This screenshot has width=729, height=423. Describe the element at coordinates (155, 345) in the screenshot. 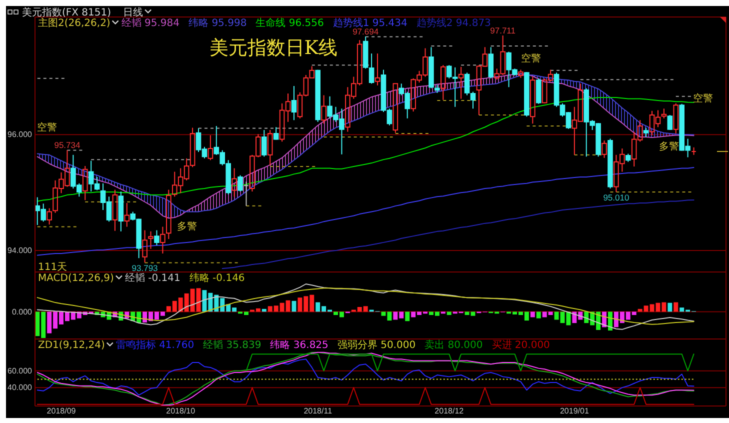

I see `series-label: 雷鸣指标 41.760` at that location.